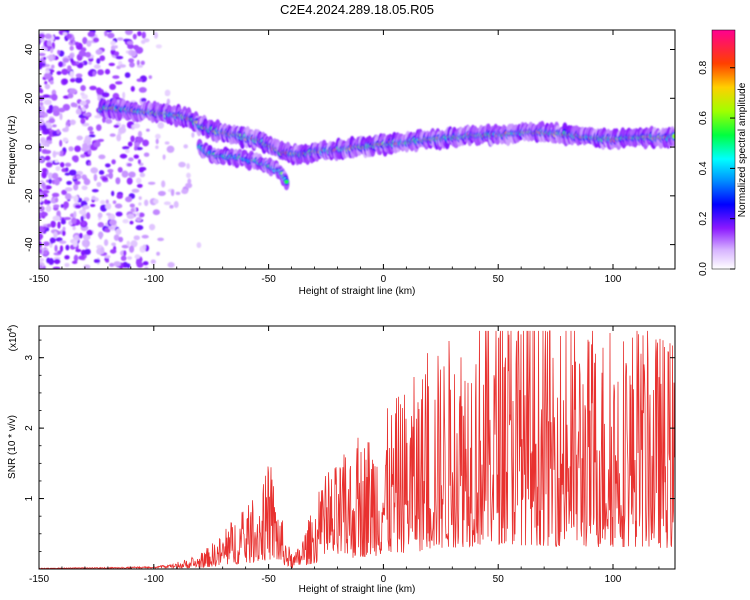 This screenshot has width=750, height=600. Describe the element at coordinates (12, 447) in the screenshot. I see `snr-ylabel: SNR (10 * v/v)` at that location.